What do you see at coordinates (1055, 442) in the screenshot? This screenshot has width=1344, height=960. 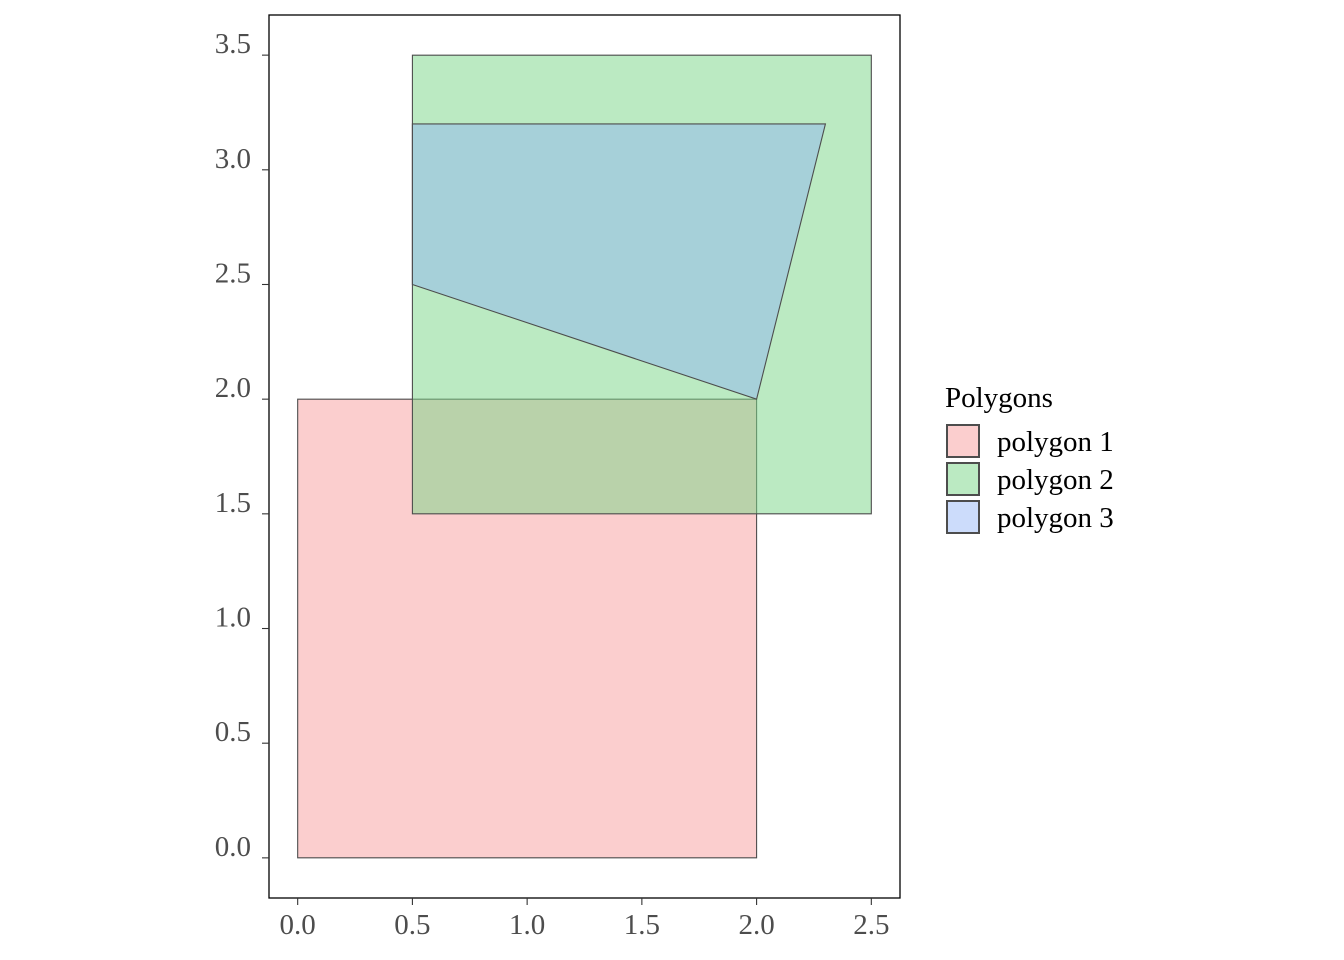 I see `legend-label-1: polygon 1` at bounding box center [1055, 442].